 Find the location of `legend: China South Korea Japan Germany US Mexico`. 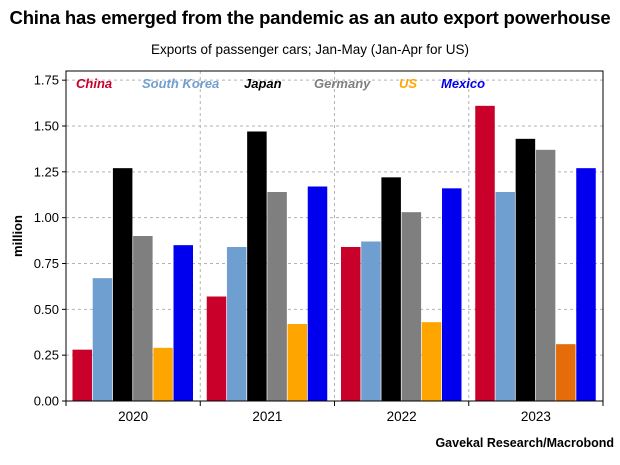

legend: China South Korea Japan Germany US Mexico is located at coordinates (280, 83).